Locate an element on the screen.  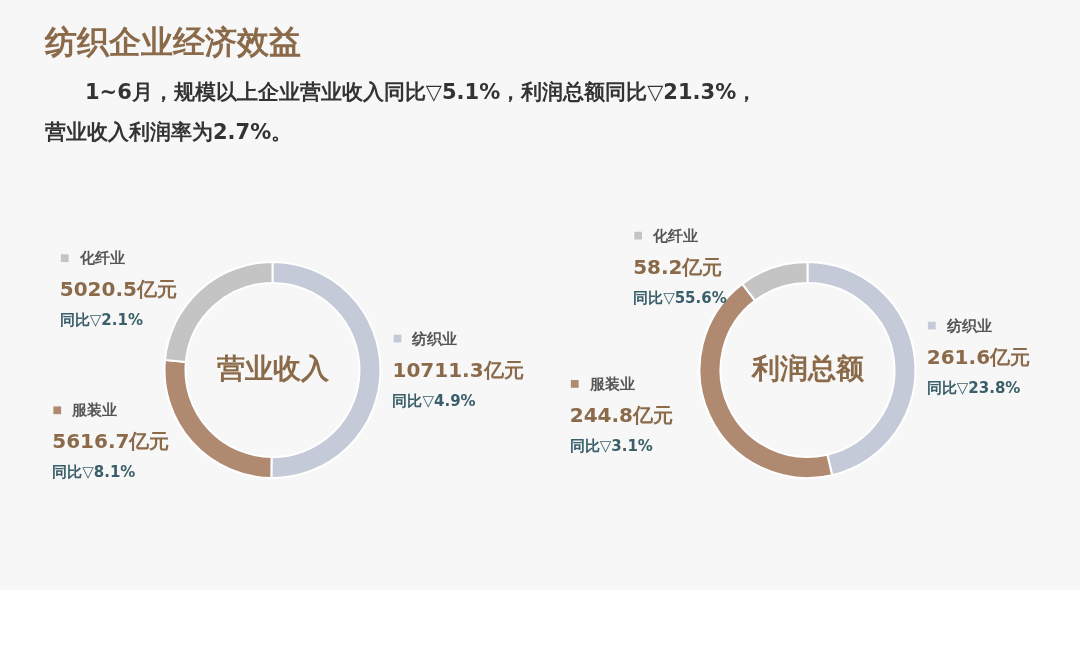
text: 利润总额 is located at coordinates (807, 368).